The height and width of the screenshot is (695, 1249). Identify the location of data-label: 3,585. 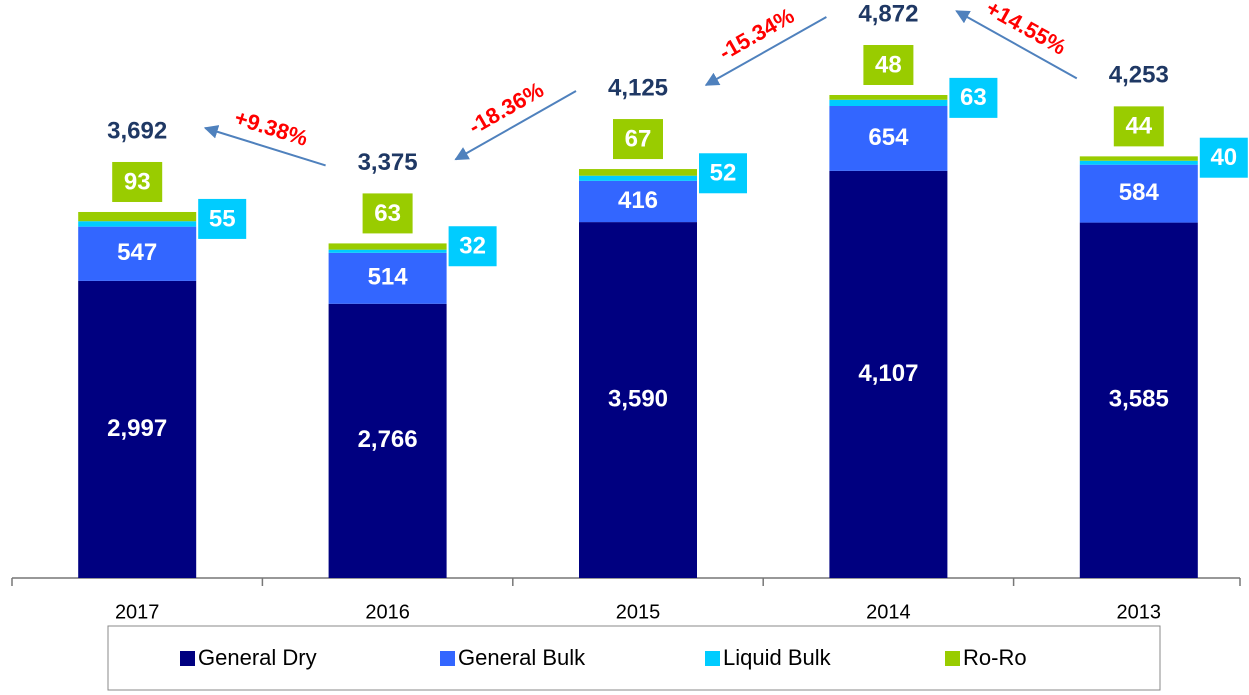
(1139, 399).